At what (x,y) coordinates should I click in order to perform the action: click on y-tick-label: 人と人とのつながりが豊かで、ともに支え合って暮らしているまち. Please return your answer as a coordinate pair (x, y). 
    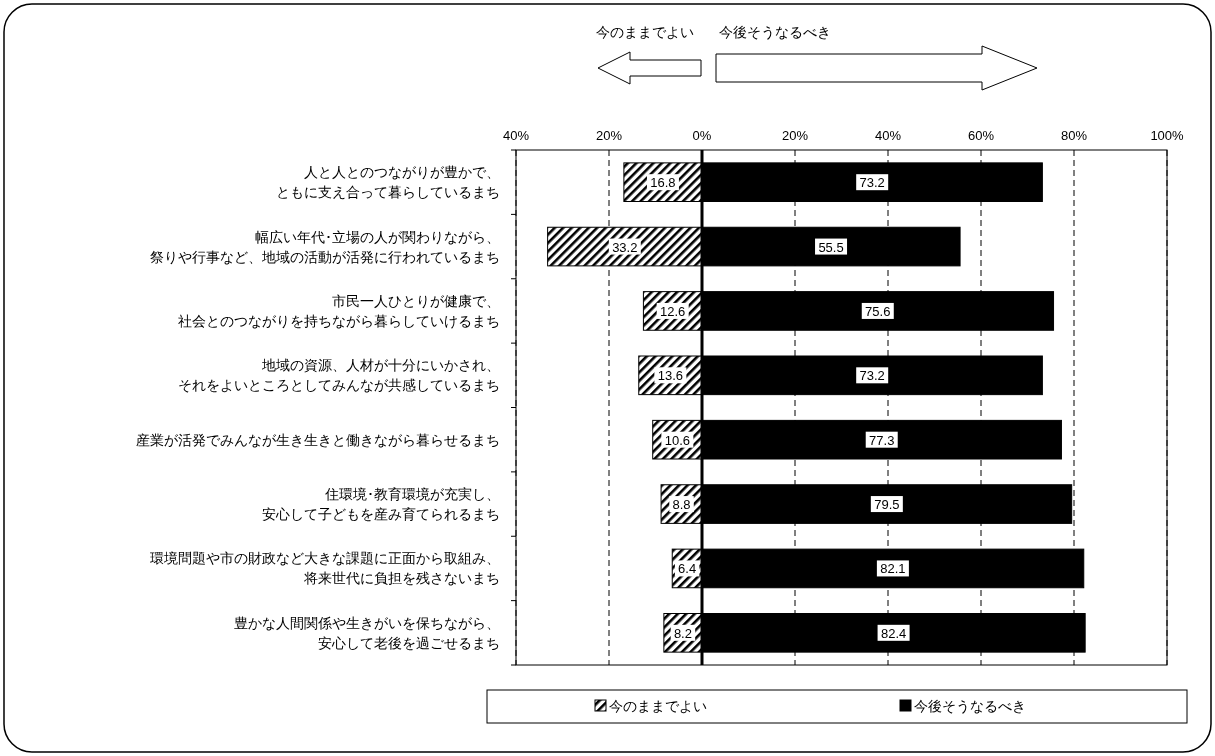
    Looking at the image, I should click on (388, 182).